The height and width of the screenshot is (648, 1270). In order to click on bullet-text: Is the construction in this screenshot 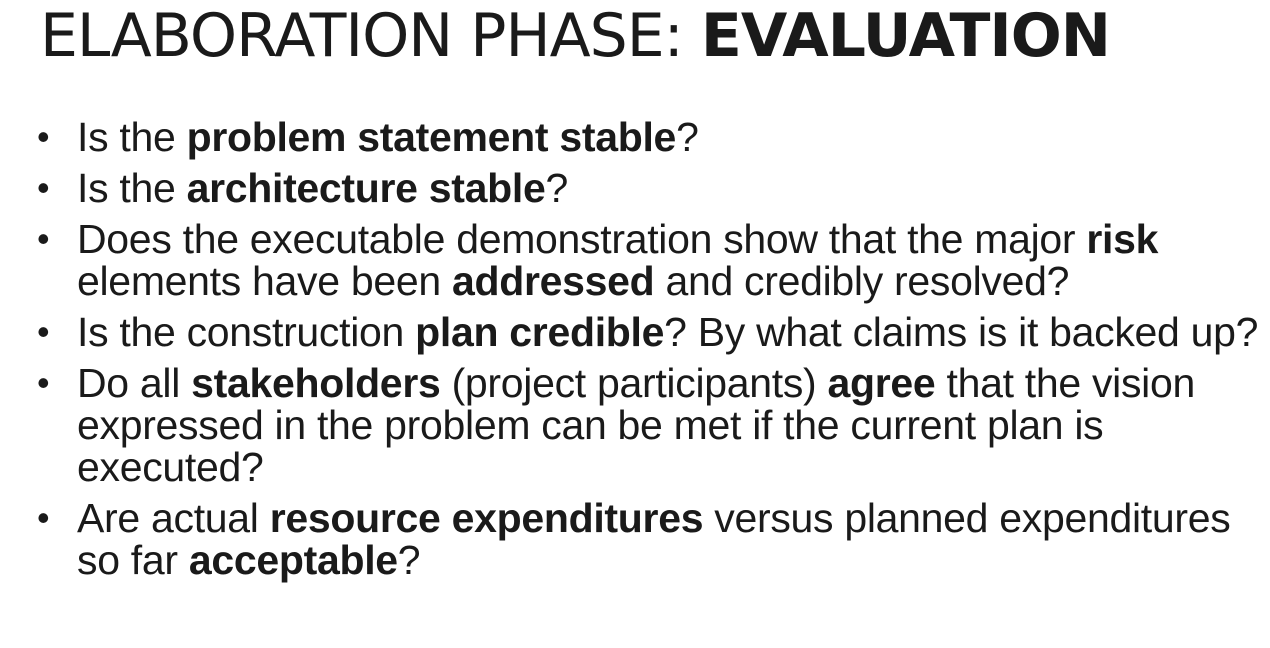, I will do `click(246, 332)`.